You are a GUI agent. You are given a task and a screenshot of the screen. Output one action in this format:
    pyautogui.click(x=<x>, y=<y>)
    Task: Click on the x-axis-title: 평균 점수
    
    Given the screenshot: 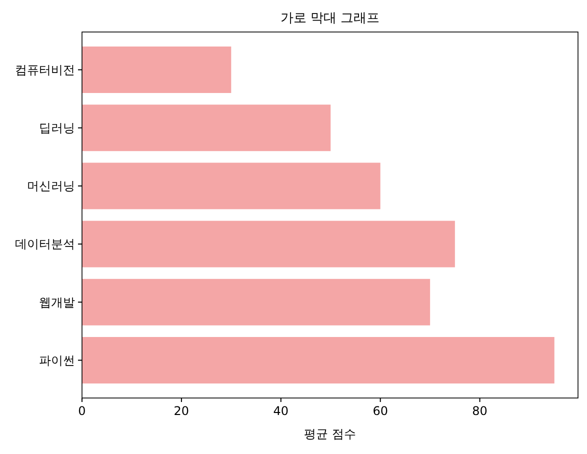 What is the action you would take?
    pyautogui.click(x=330, y=434)
    